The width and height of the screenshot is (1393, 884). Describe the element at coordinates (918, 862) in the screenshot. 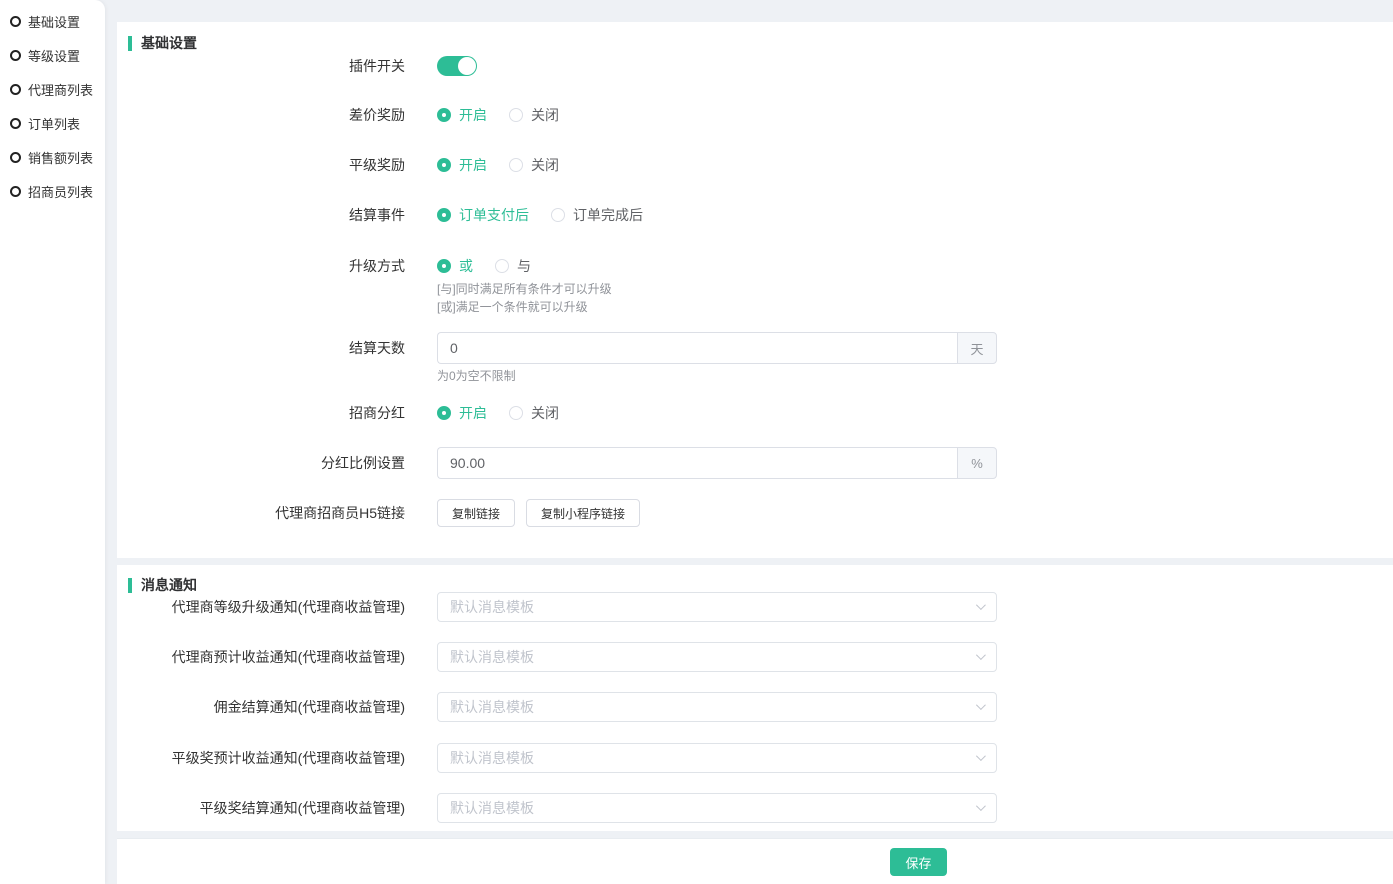

I see `save-button: 保存` at that location.